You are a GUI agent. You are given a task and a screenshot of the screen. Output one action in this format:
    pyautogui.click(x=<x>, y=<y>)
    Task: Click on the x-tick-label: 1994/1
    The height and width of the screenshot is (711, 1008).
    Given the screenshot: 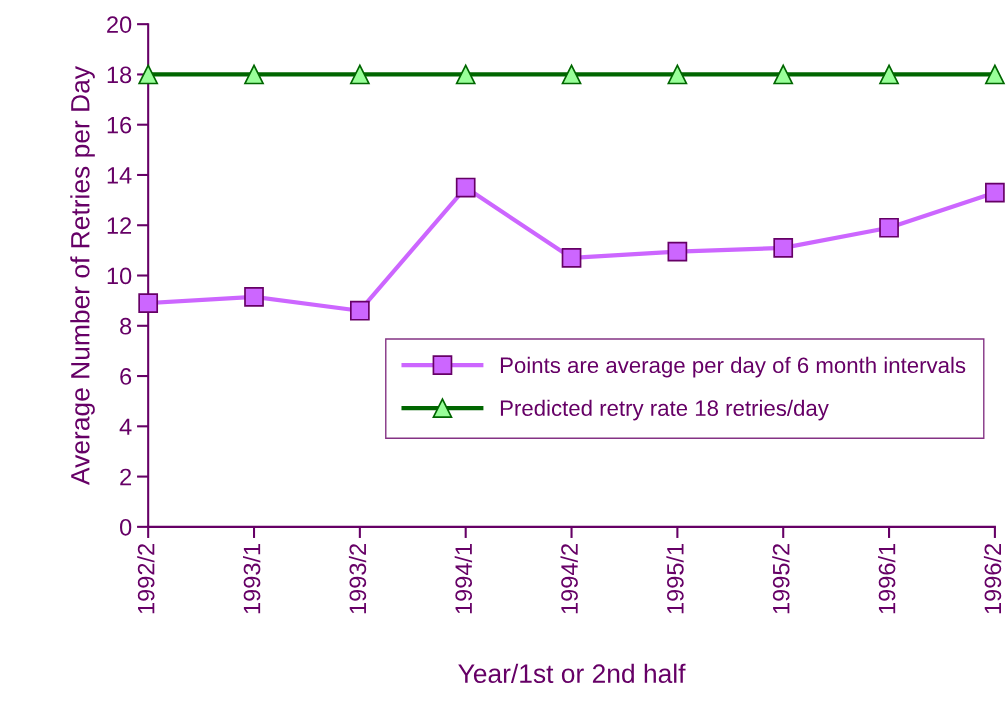 What is the action you would take?
    pyautogui.click(x=463, y=578)
    